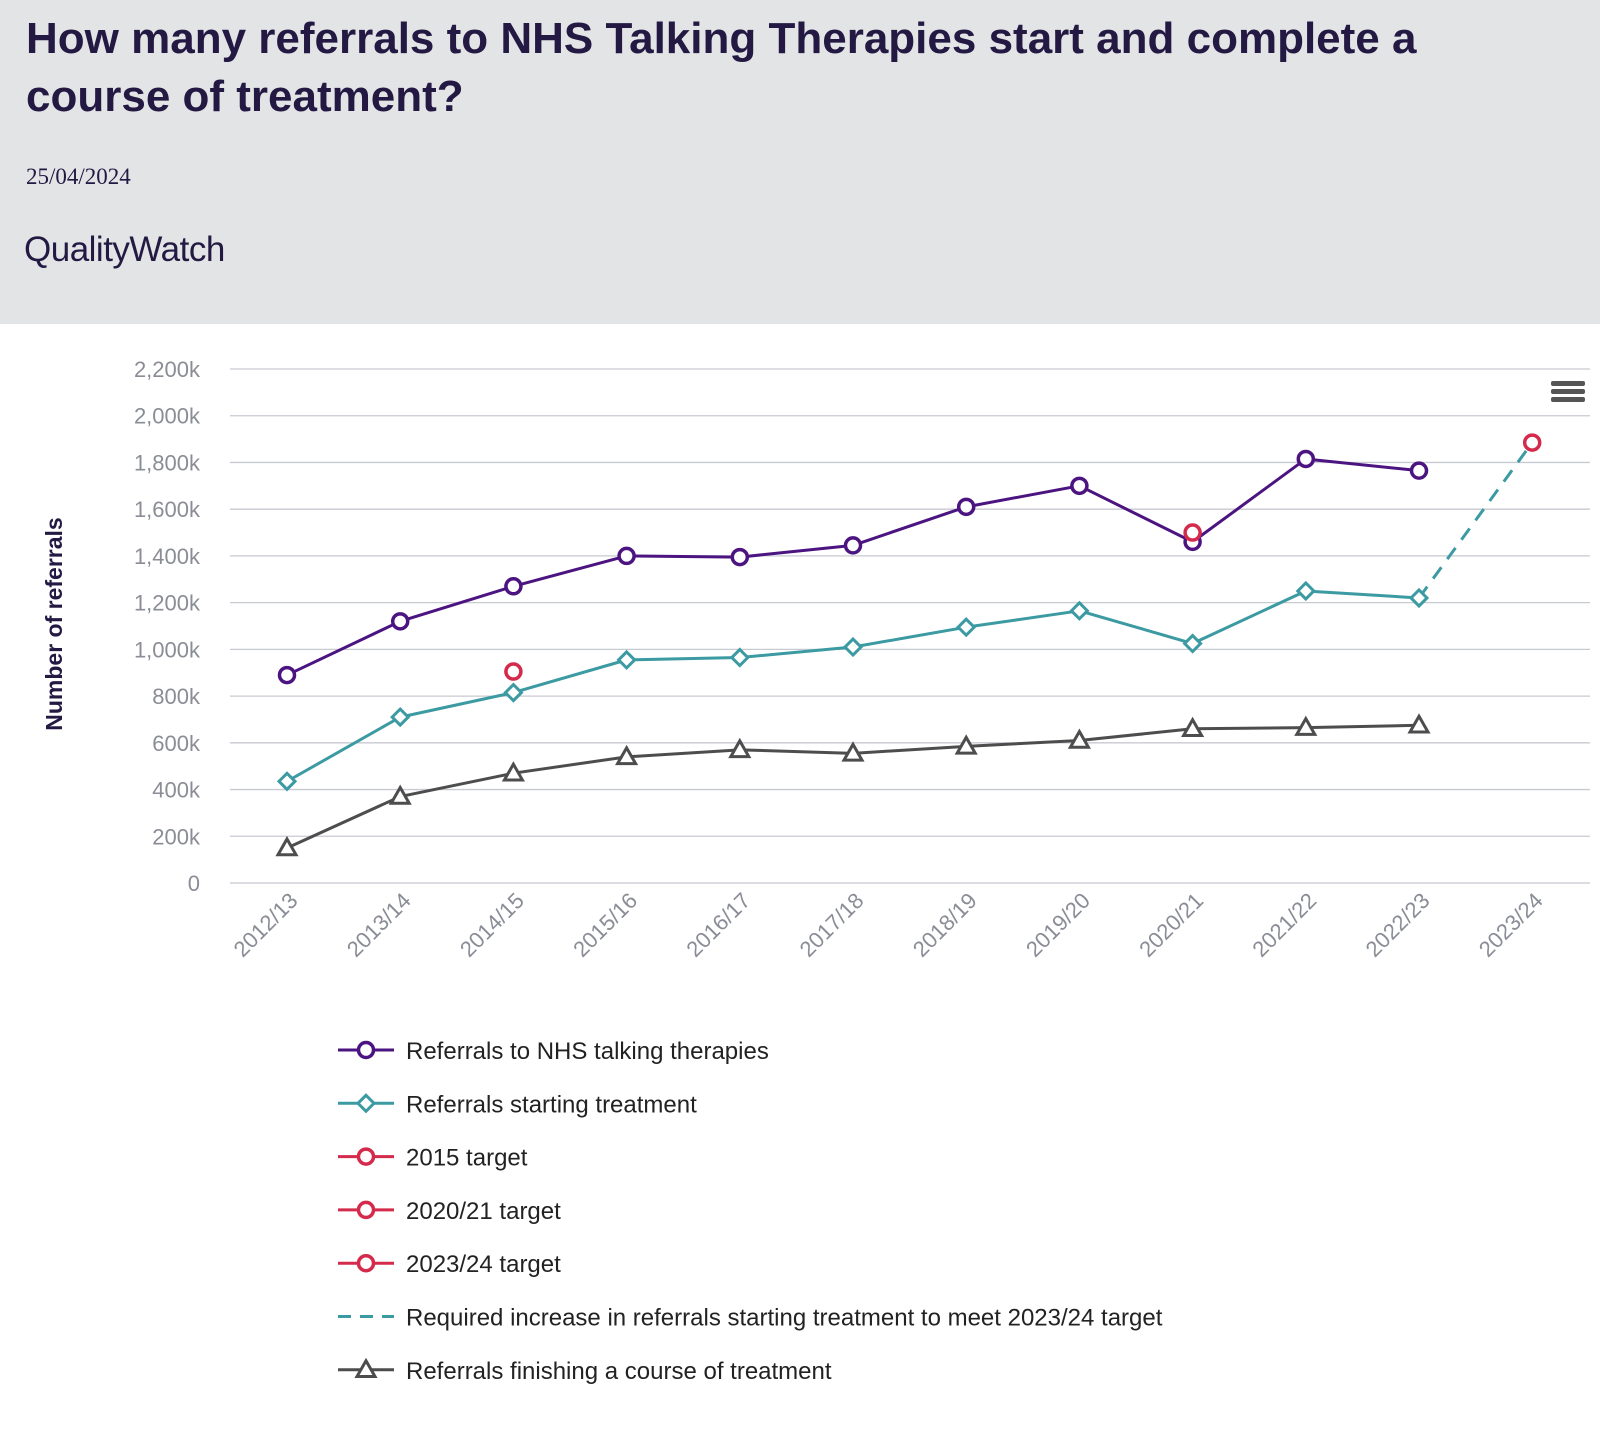 Image resolution: width=1600 pixels, height=1439 pixels. Describe the element at coordinates (124, 249) in the screenshot. I see `brand-logo: QualityWatch` at that location.